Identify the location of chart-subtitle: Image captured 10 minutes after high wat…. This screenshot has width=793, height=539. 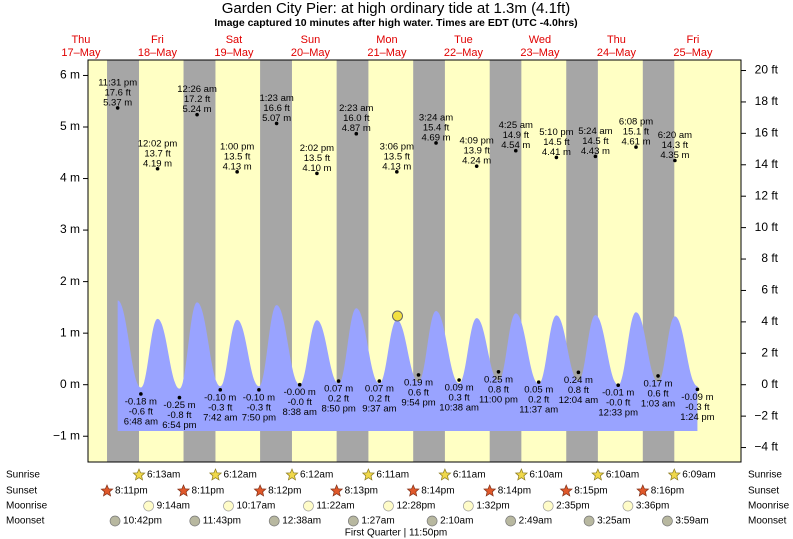
(395, 23).